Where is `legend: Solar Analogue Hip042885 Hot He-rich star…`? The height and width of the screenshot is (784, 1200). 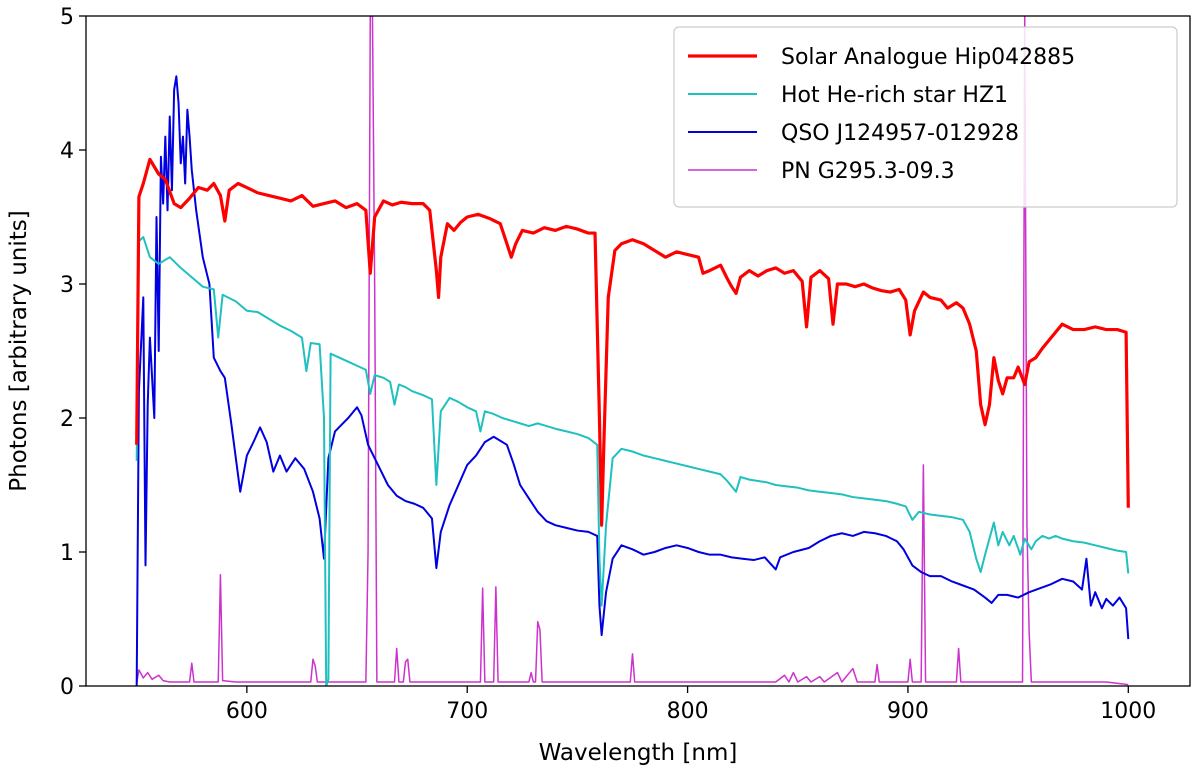
legend: Solar Analogue Hip042885 Hot He-rich star… is located at coordinates (925, 117).